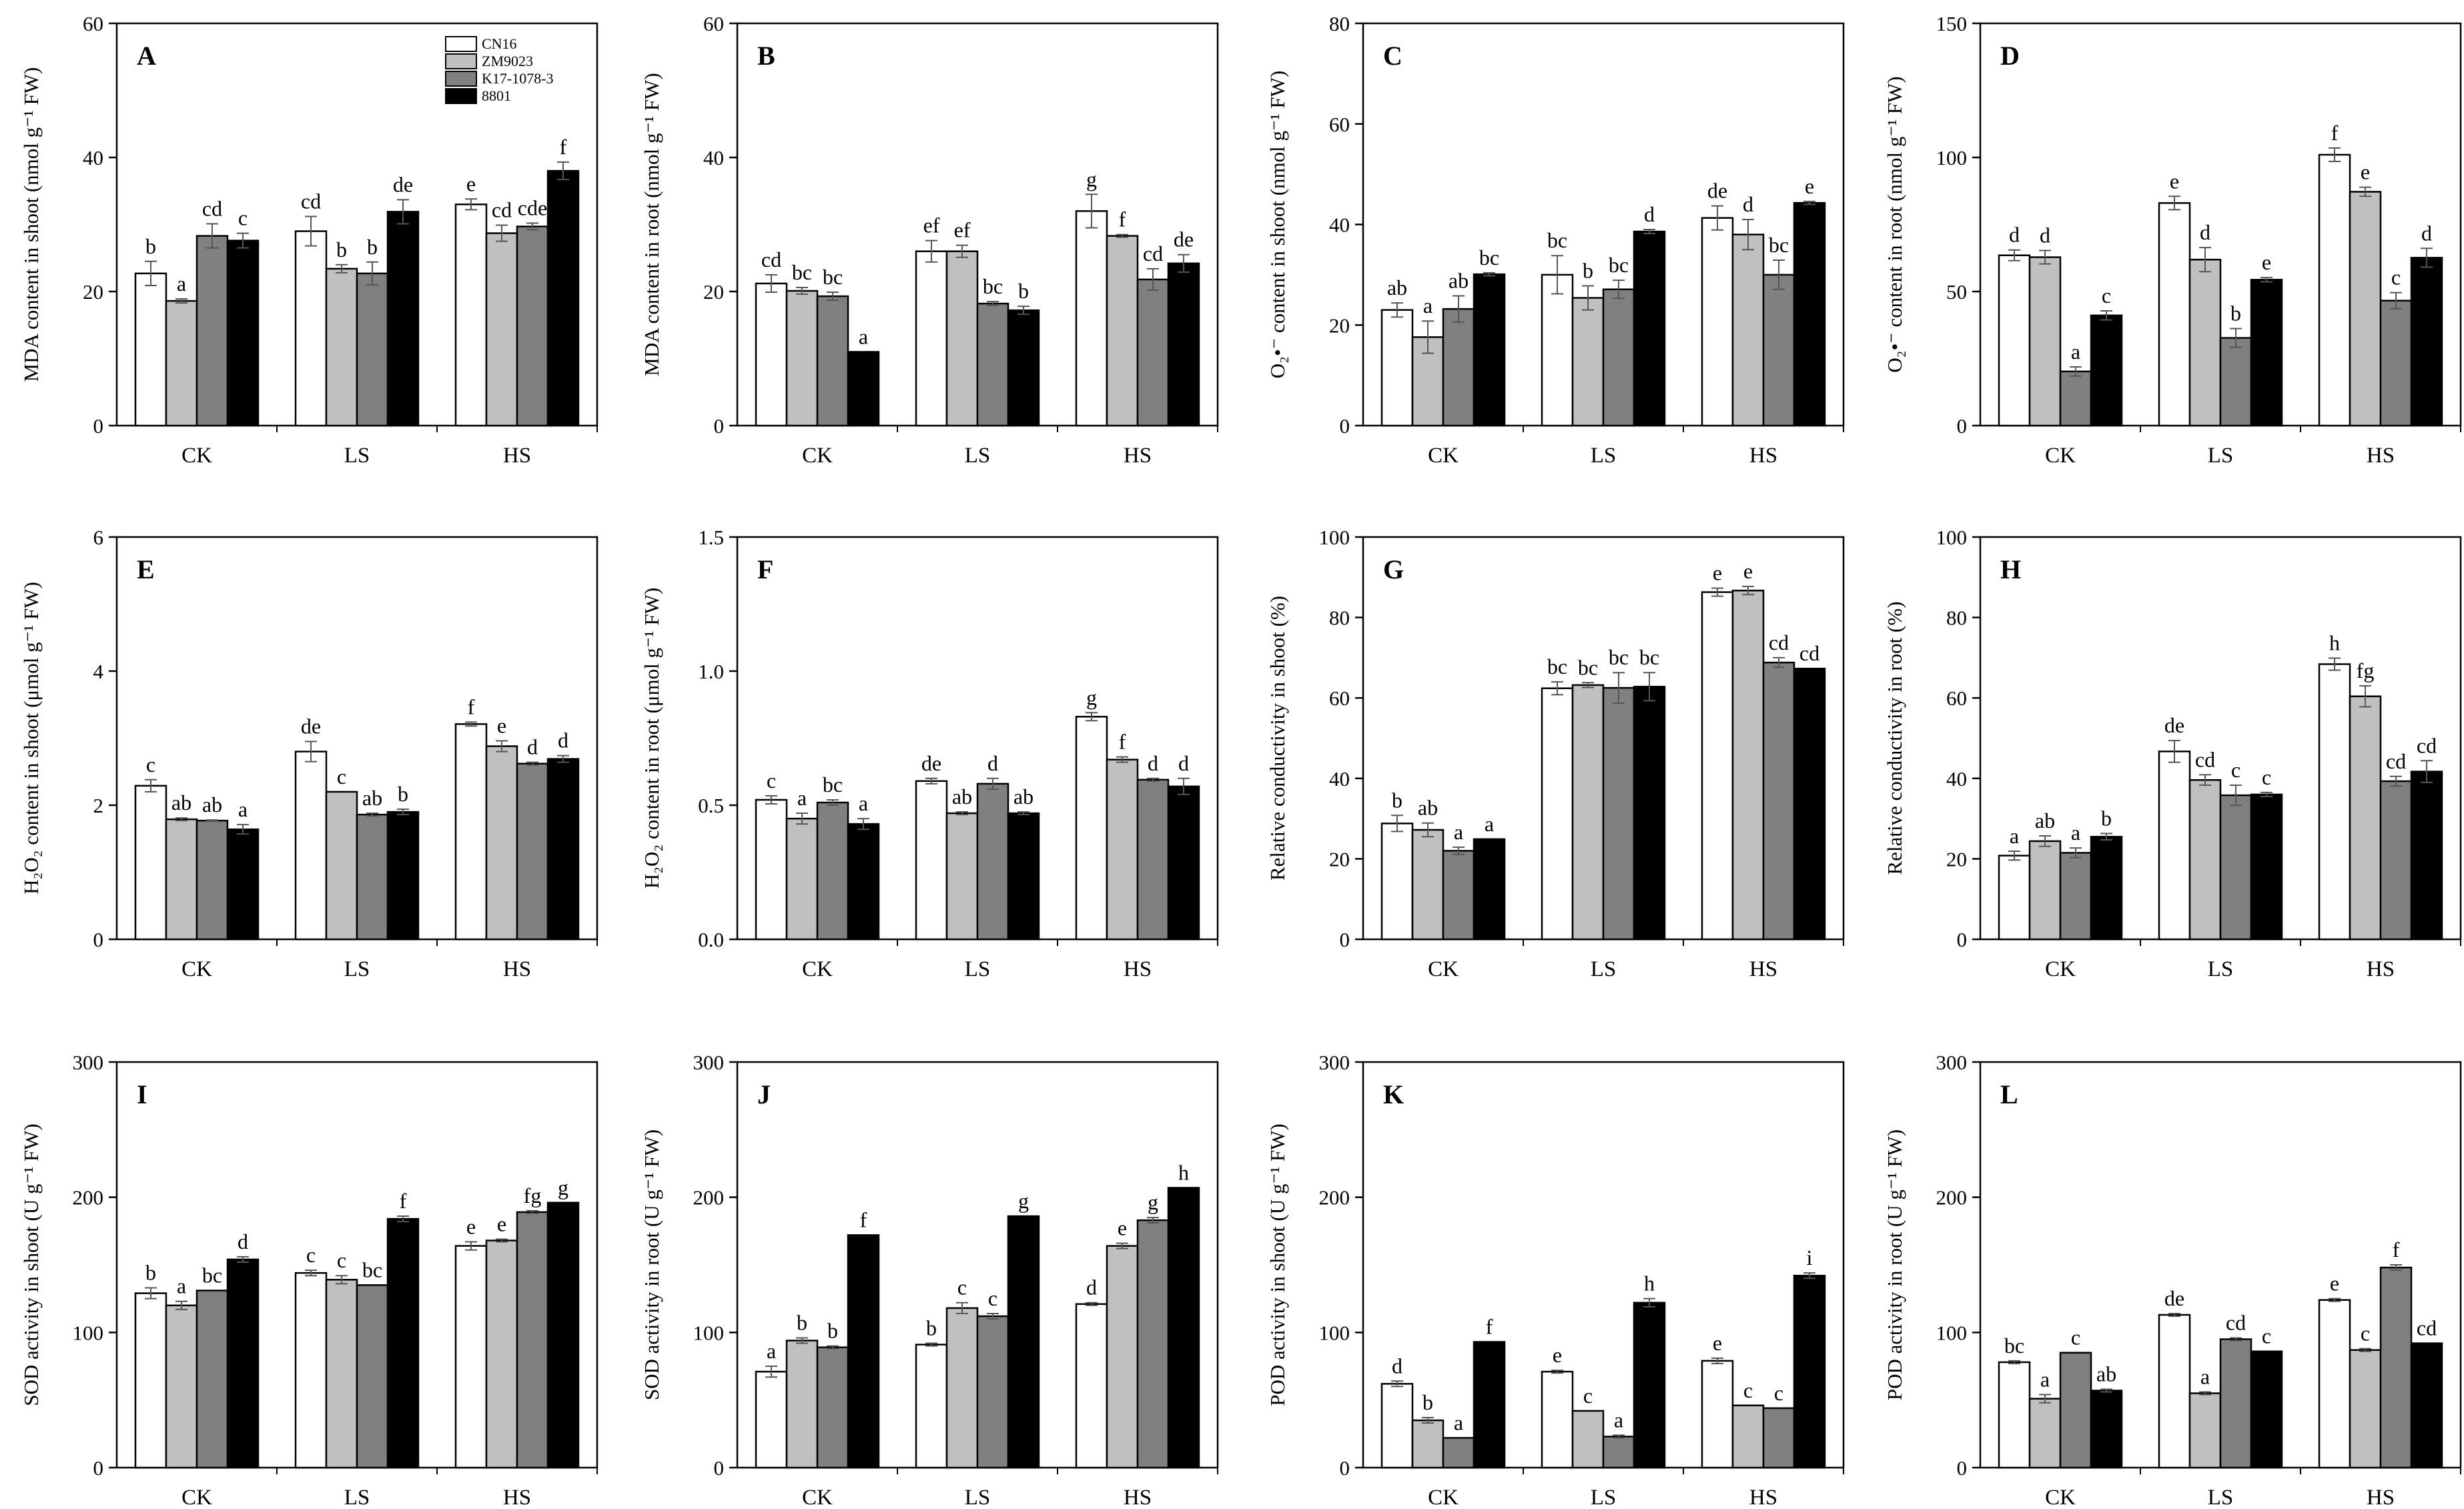 This screenshot has width=2464, height=1509. Describe the element at coordinates (507, 61) in the screenshot. I see `legend-entry: ZM9023` at that location.